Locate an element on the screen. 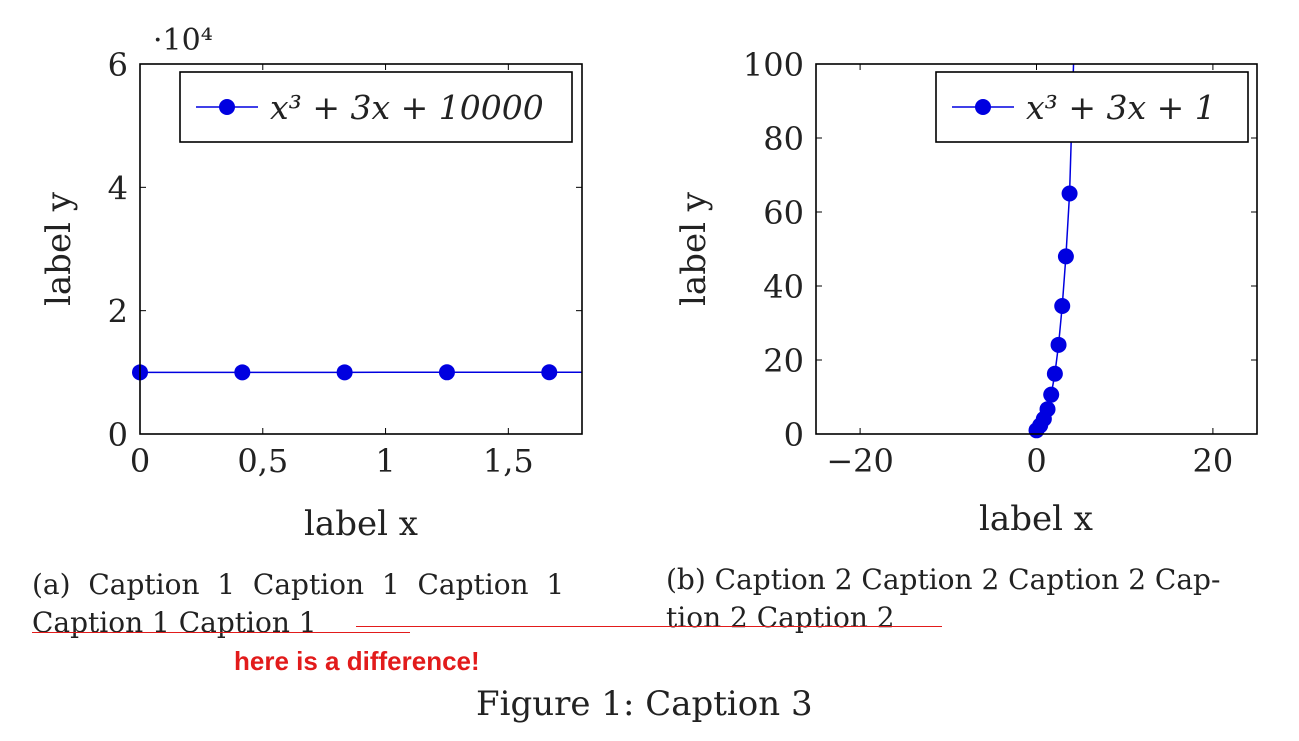 This screenshot has width=1299, height=741. chart-b-legend: x³ + 3x + 1 is located at coordinates (1092, 107).